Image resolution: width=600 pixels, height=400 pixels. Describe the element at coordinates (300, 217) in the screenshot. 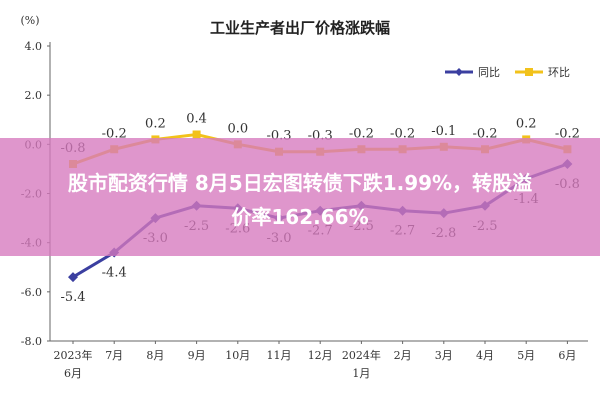

I see `headline-line-2: 价率162.66%` at that location.